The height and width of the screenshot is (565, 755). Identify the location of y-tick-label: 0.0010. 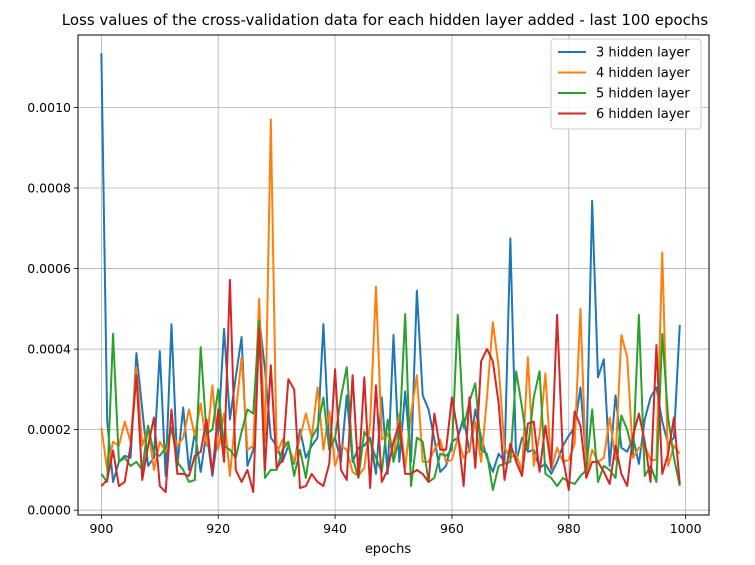
(49, 107).